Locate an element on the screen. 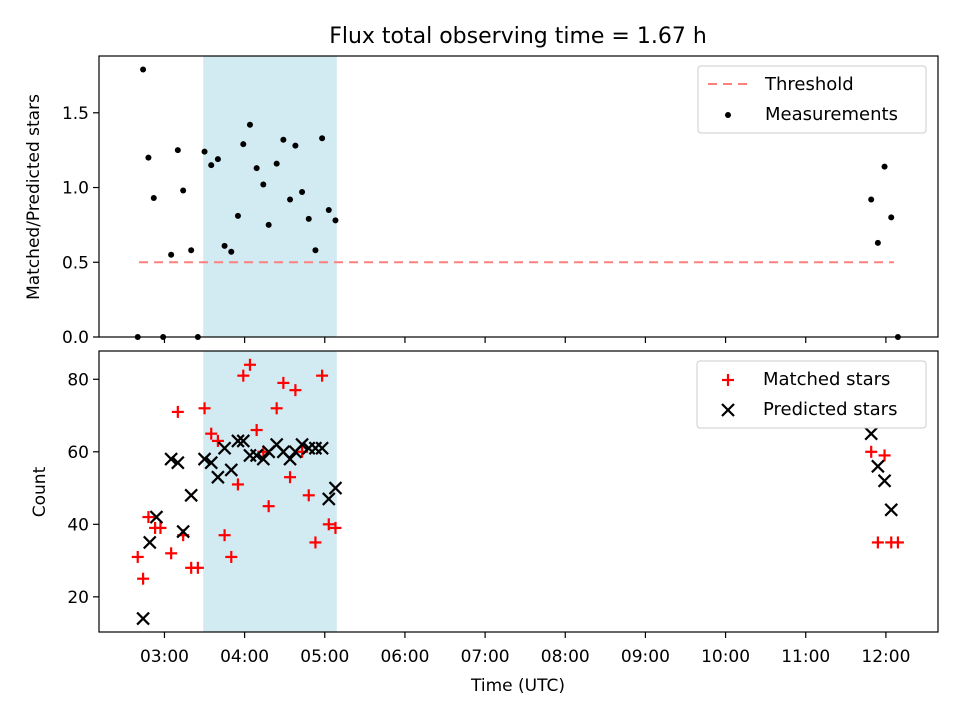 This screenshot has width=960, height=720. legend-threshold-label: Threshold is located at coordinates (809, 84).